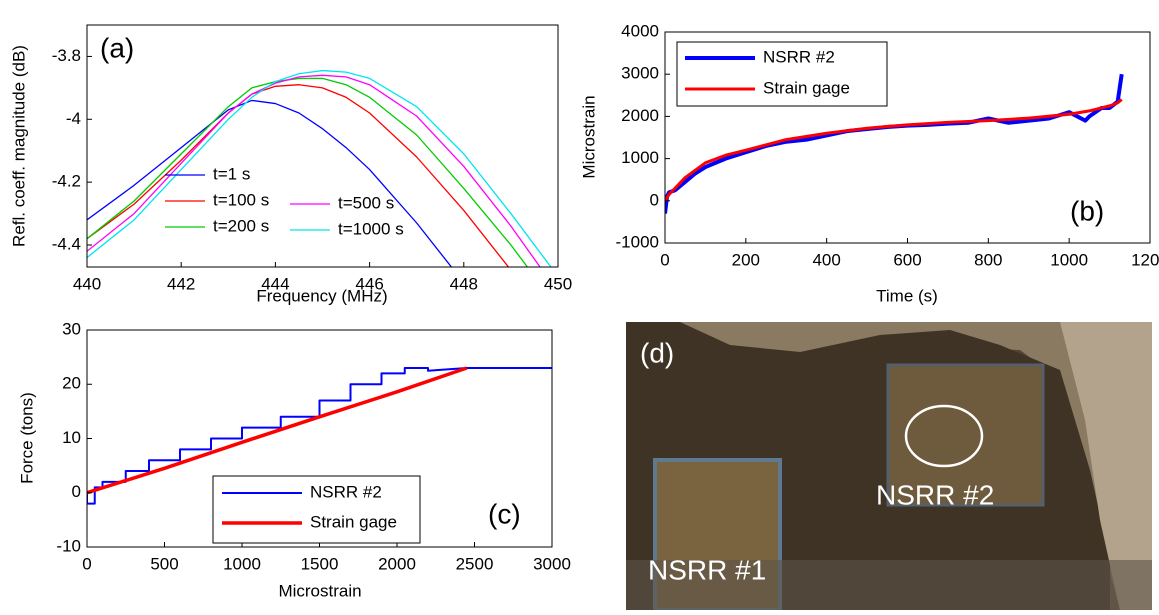  What do you see at coordinates (637, 241) in the screenshot?
I see `y-tick-label: -1000` at bounding box center [637, 241].